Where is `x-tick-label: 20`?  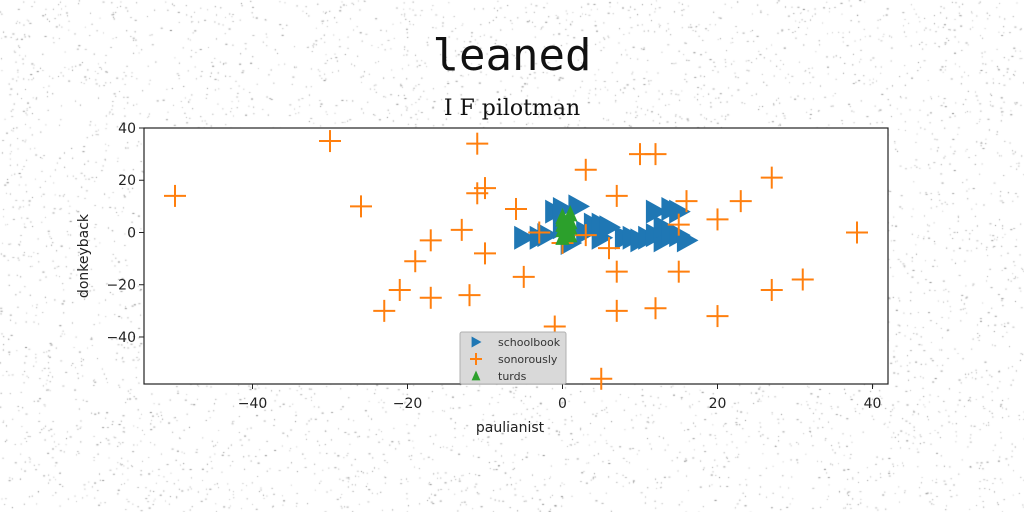
x-tick-label: 20 is located at coordinates (718, 404).